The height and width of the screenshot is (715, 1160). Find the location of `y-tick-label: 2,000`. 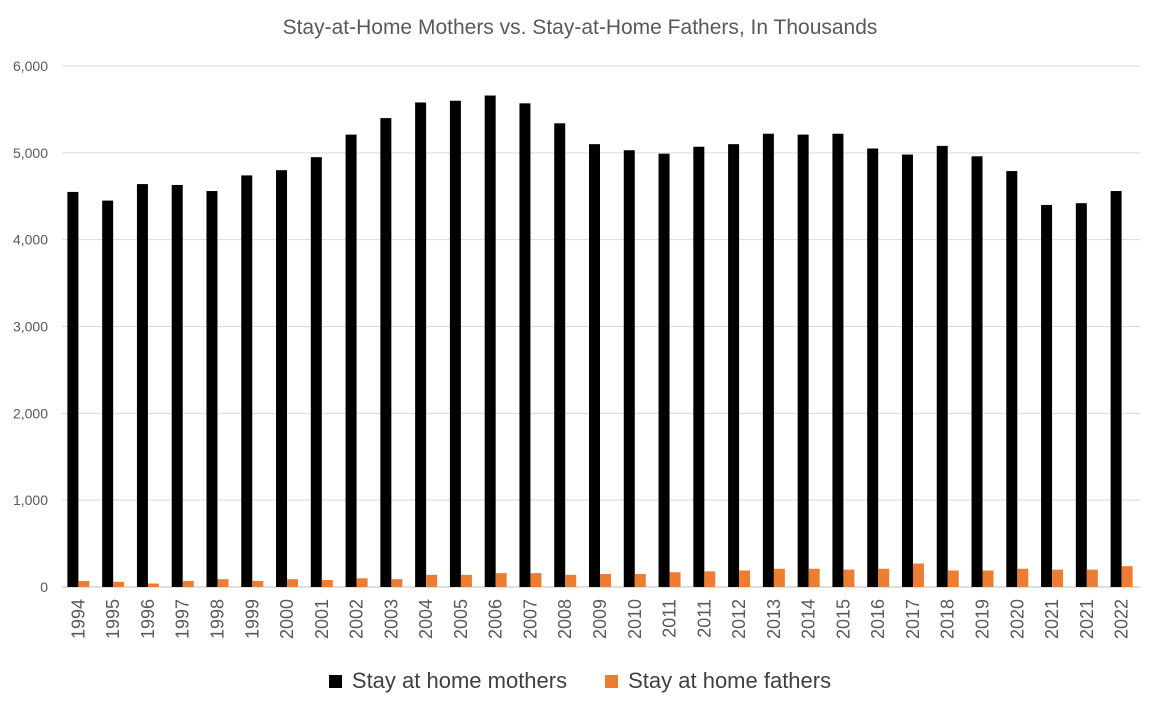

y-tick-label: 2,000 is located at coordinates (30, 413).